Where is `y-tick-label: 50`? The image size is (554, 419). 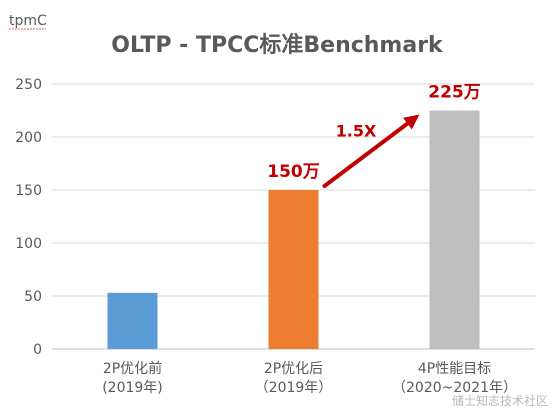 y-tick-label: 50 is located at coordinates (33, 297).